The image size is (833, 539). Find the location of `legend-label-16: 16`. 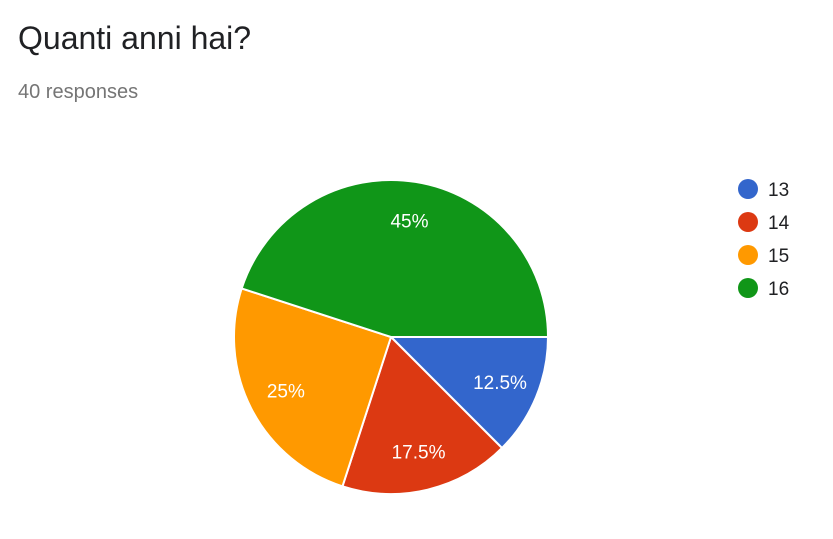

legend-label-16: 16 is located at coordinates (778, 289).